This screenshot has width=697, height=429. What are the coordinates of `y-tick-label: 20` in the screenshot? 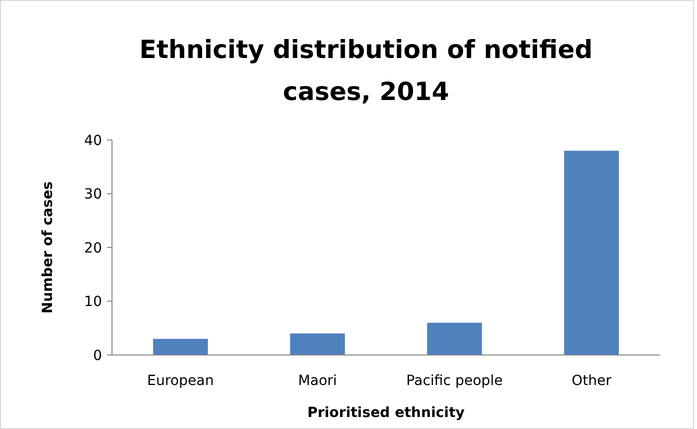 It's located at (93, 248).